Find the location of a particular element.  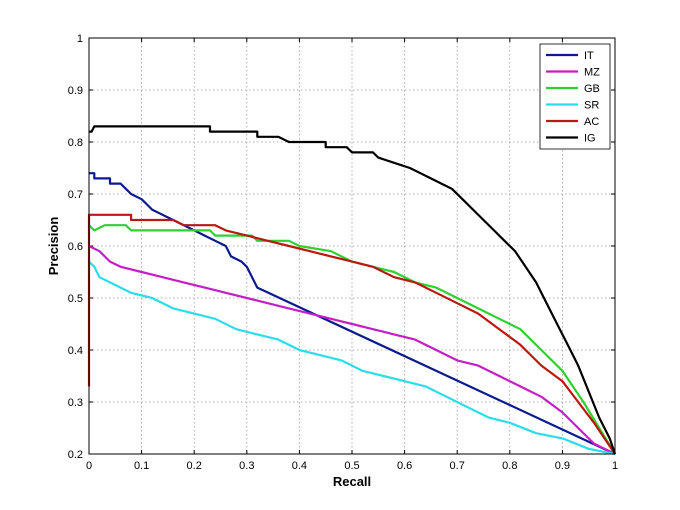

y-tick-label: 0.8 is located at coordinates (75, 143).